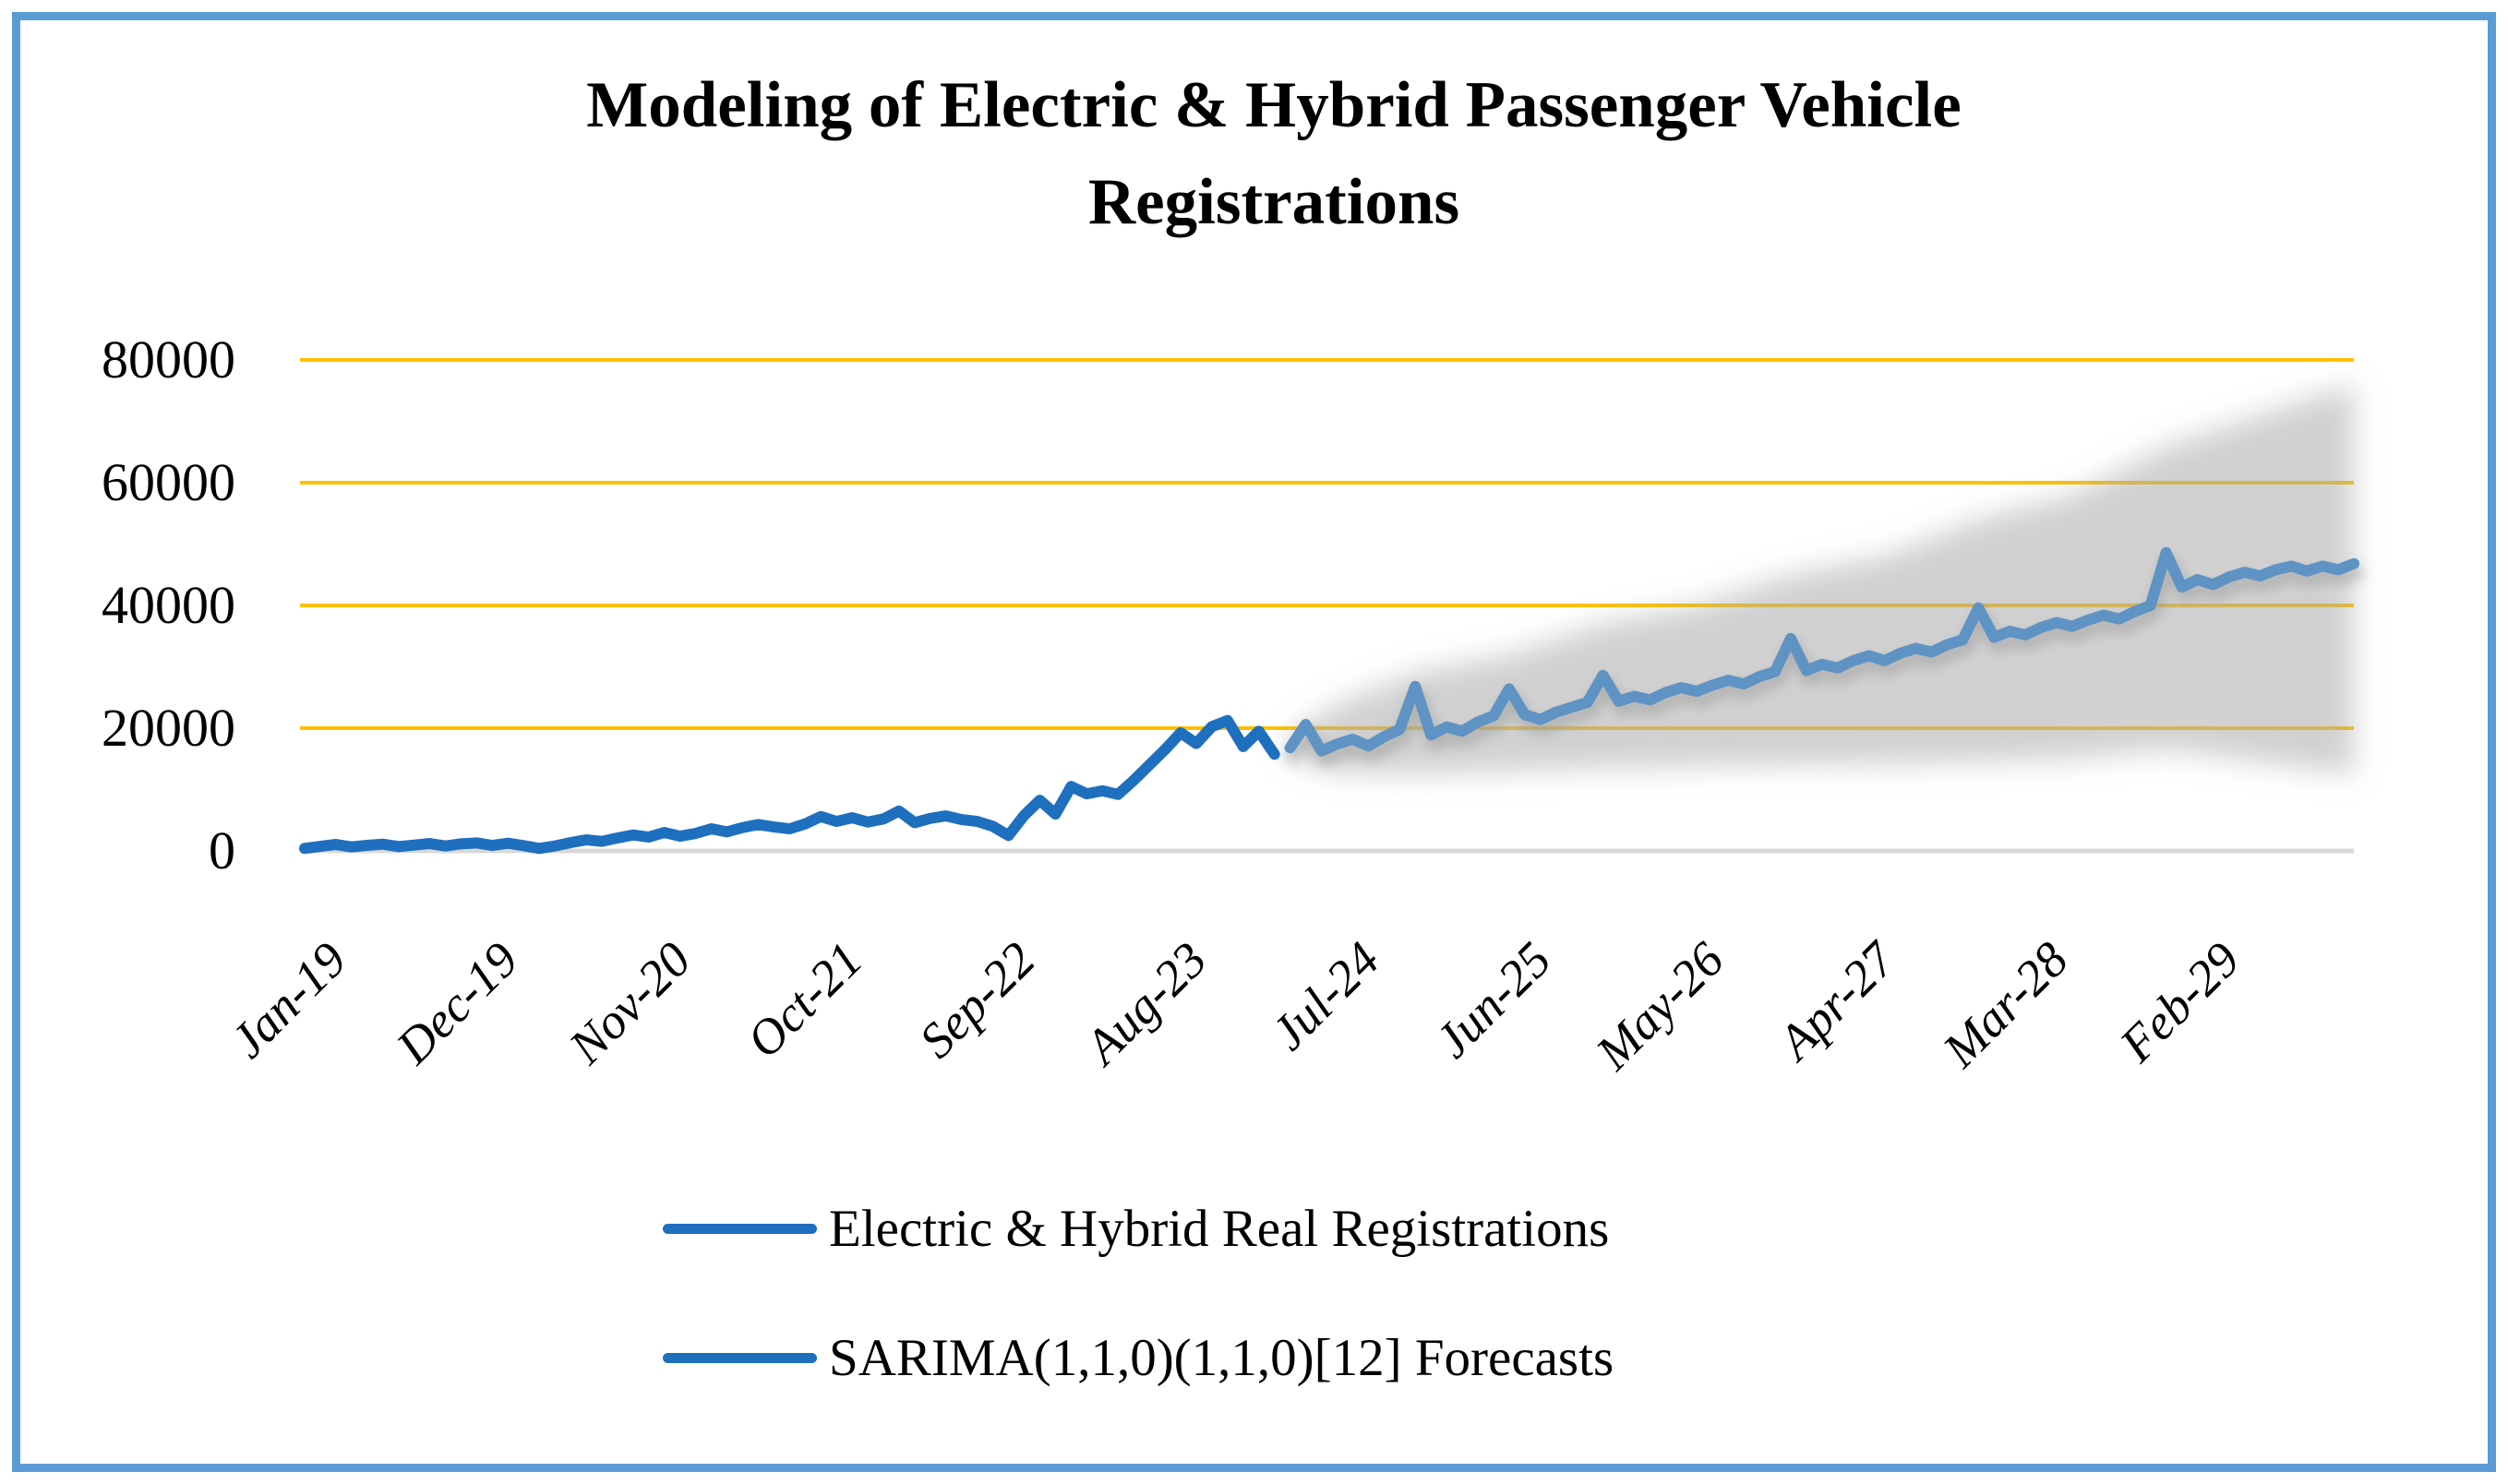 This screenshot has height=1484, width=2508. What do you see at coordinates (222, 850) in the screenshot?
I see `y-tick-0: 0` at bounding box center [222, 850].